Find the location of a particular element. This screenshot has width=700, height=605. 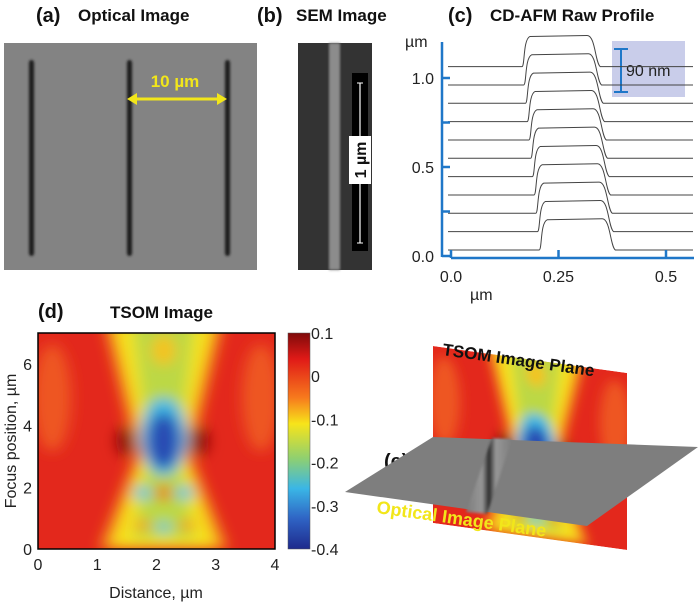

panel-a-letter: (a) is located at coordinates (48, 16).